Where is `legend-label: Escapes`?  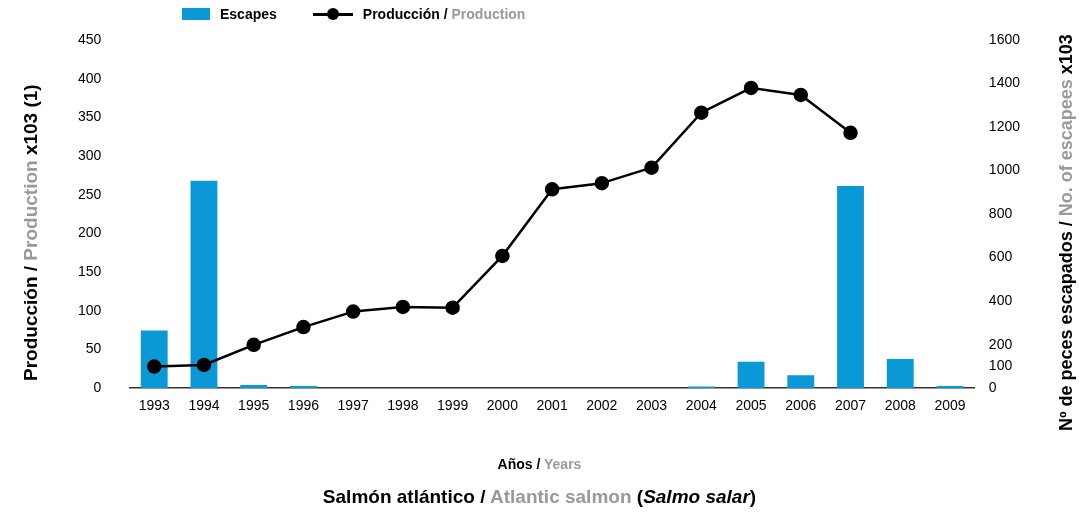 legend-label: Escapes is located at coordinates (248, 14).